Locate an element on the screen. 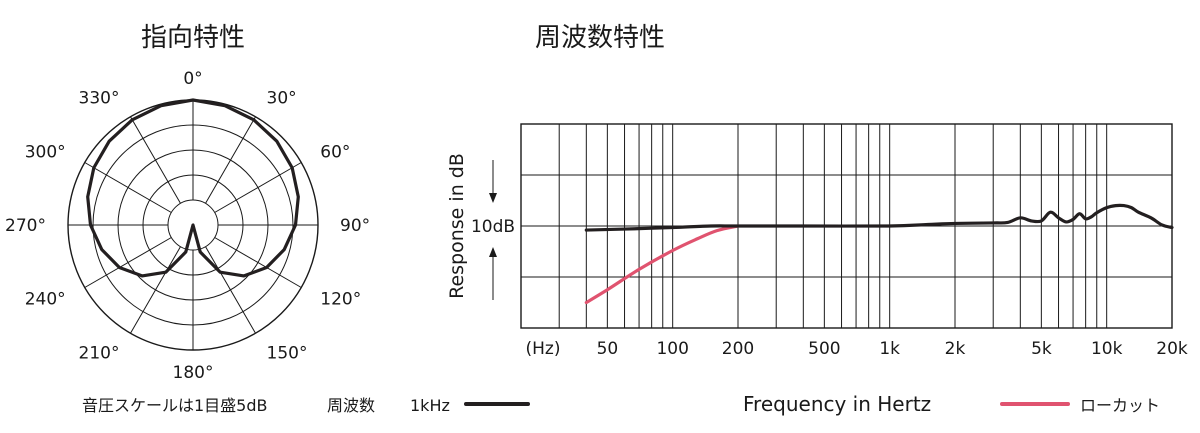 The height and width of the screenshot is (433, 1200). freq-series-group is located at coordinates (879, 254).